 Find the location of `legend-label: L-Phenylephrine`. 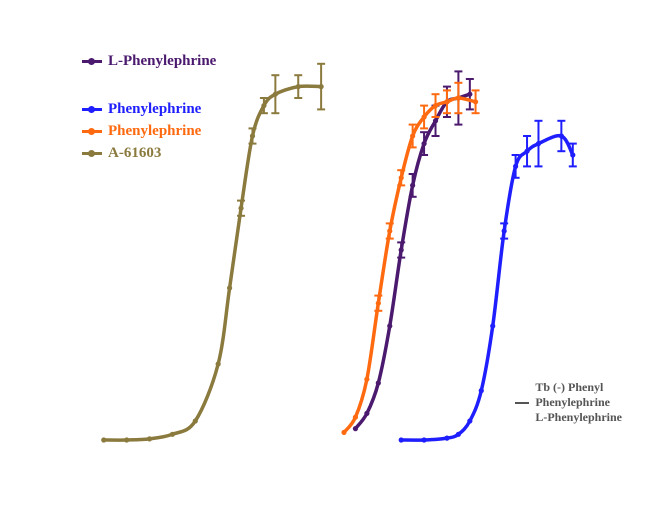

legend-label: L-Phenylephrine is located at coordinates (162, 61).